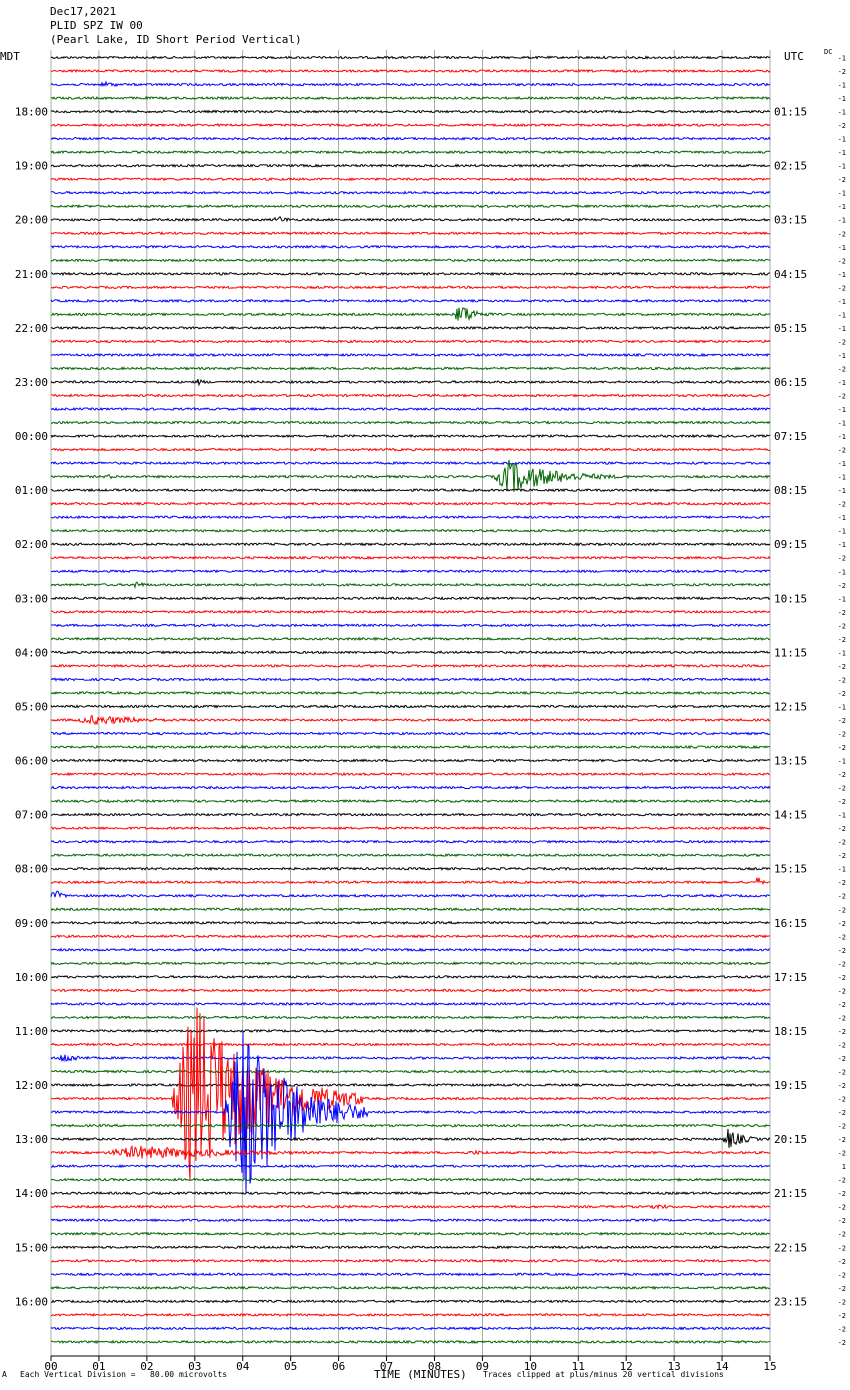 The width and height of the screenshot is (850, 1390). Describe the element at coordinates (31, 652) in the screenshot. I see `left-hour-label: 04:00` at that location.